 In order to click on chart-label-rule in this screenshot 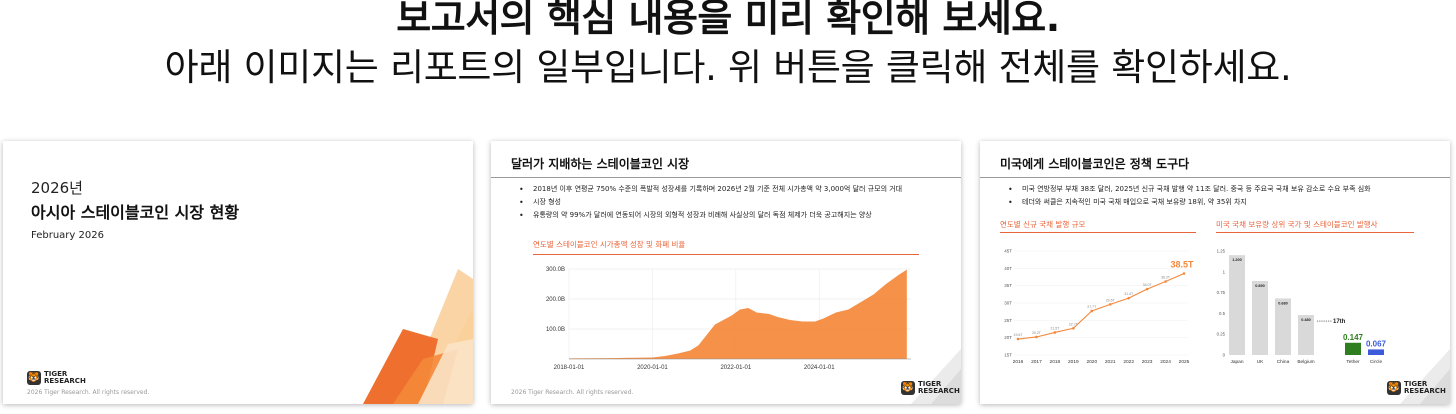, I will do `click(726, 254)`.